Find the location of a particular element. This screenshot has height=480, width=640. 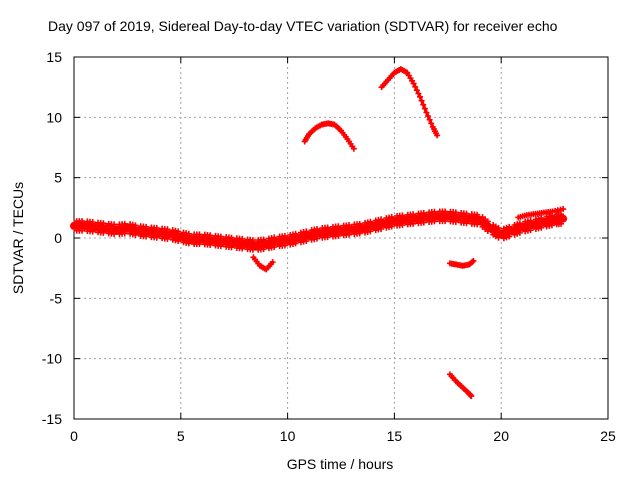

x-tick-label: 25 is located at coordinates (608, 436).